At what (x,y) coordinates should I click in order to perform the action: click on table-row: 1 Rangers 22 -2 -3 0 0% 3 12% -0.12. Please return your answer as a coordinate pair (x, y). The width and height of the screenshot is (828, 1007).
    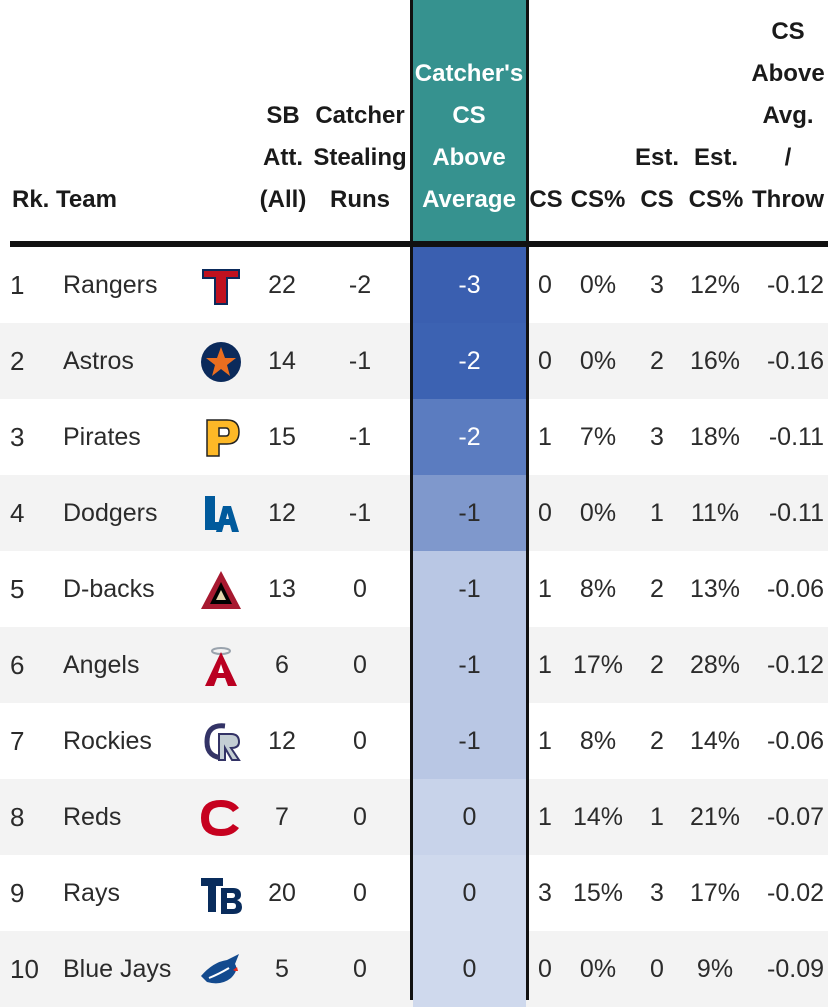
    Looking at the image, I should click on (414, 285).